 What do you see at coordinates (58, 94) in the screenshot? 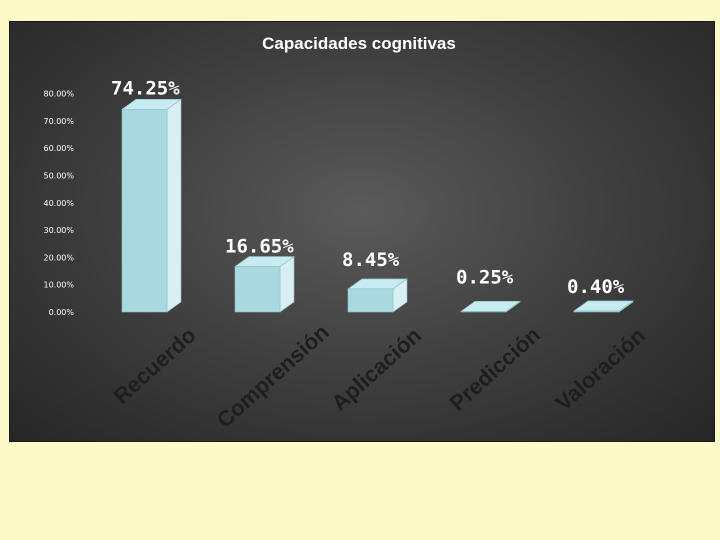
I see `y-tick-label: 80.00%` at bounding box center [58, 94].